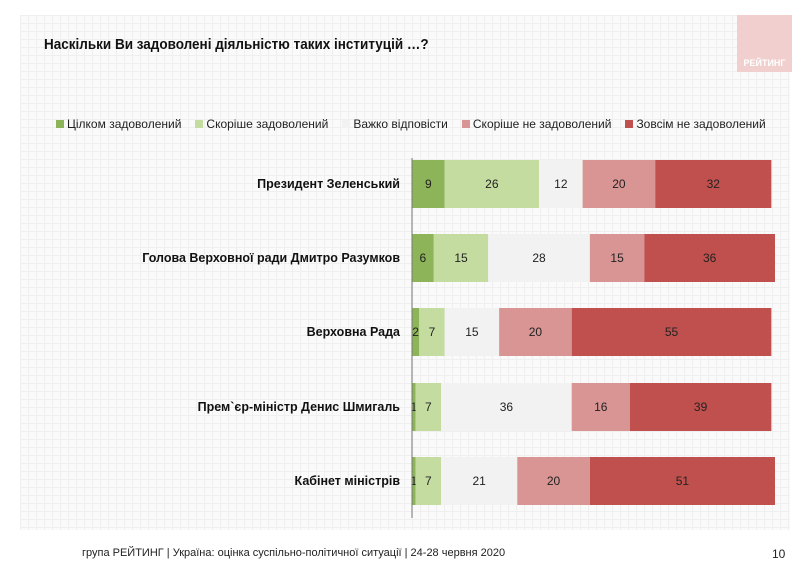 This screenshot has height=570, width=800. What do you see at coordinates (354, 332) in the screenshot?
I see `category-label: Верховна Рада` at bounding box center [354, 332].